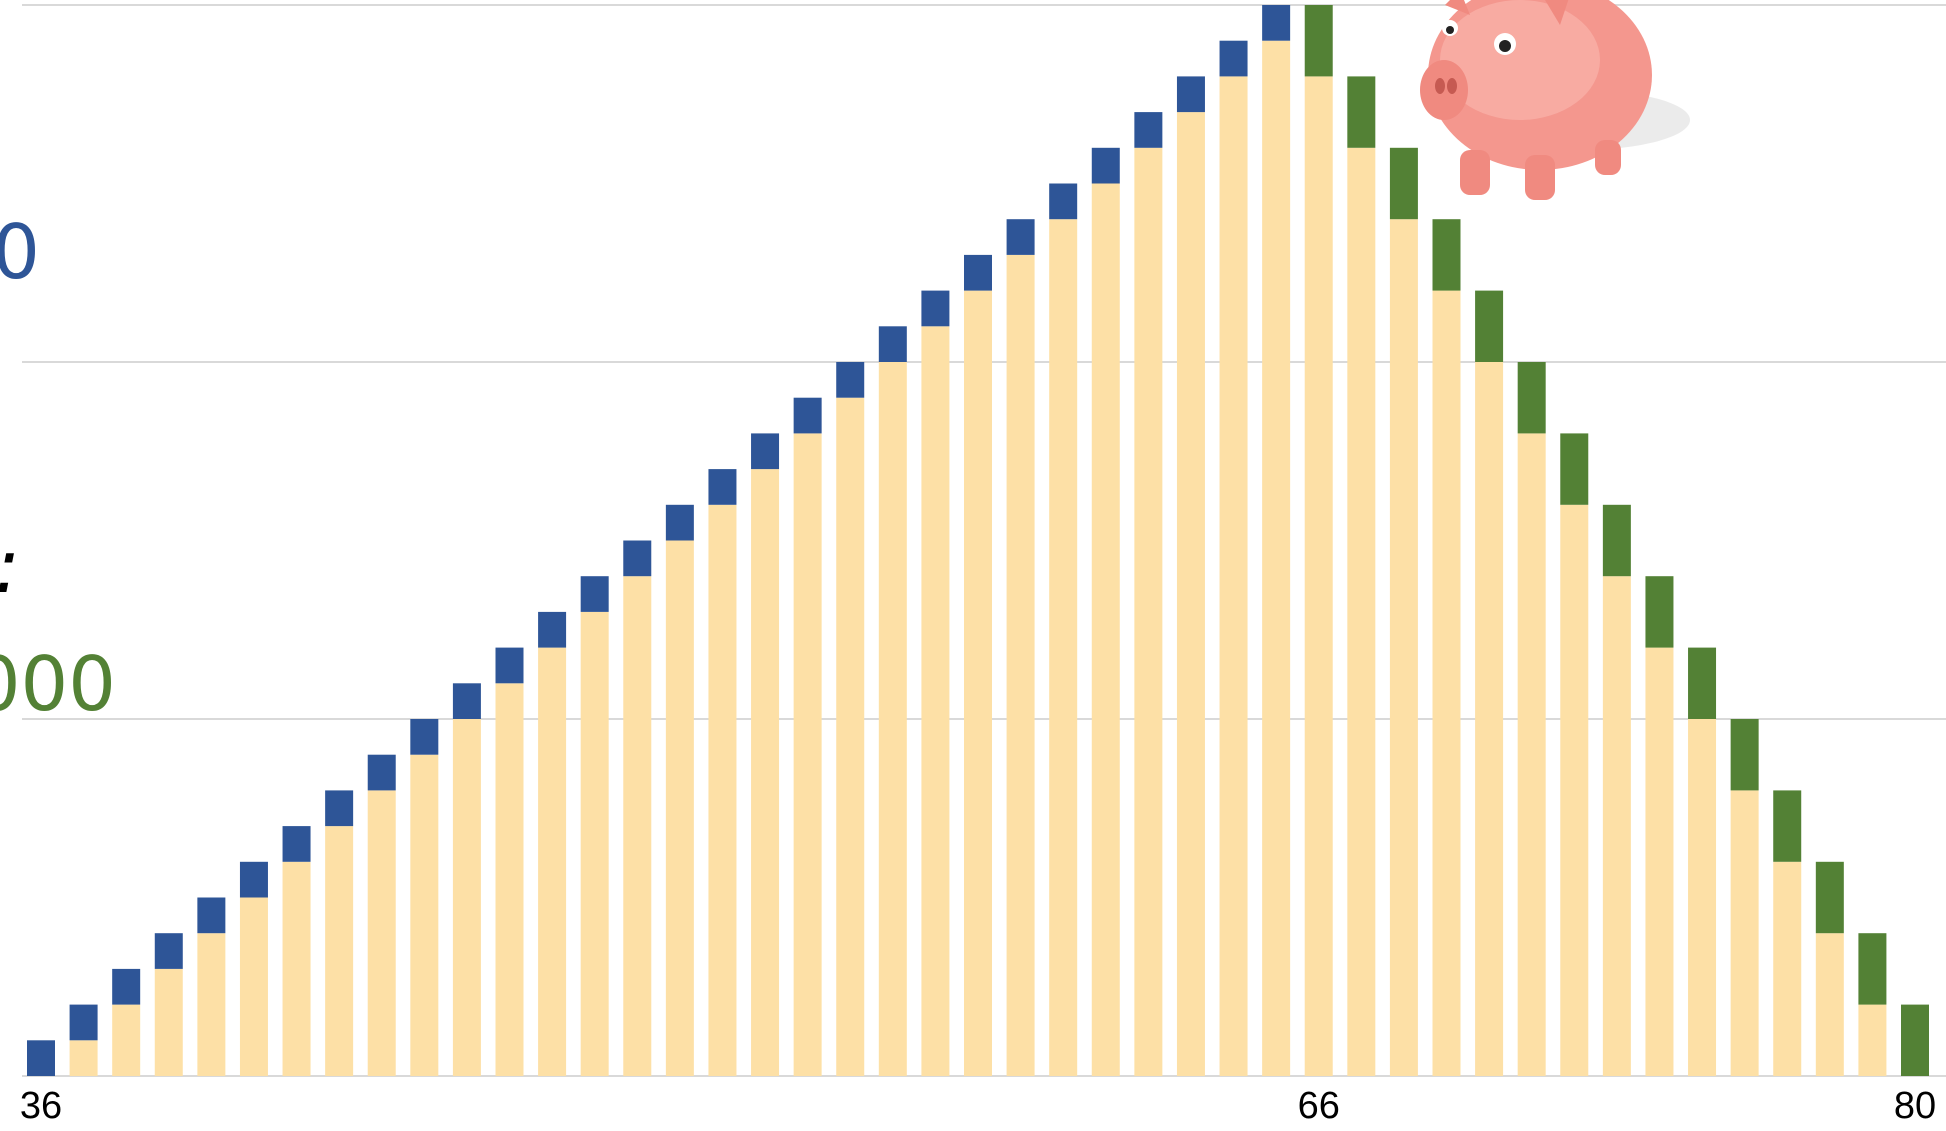 The height and width of the screenshot is (1131, 1946). I want to click on annotation: :, so click(10, 566).